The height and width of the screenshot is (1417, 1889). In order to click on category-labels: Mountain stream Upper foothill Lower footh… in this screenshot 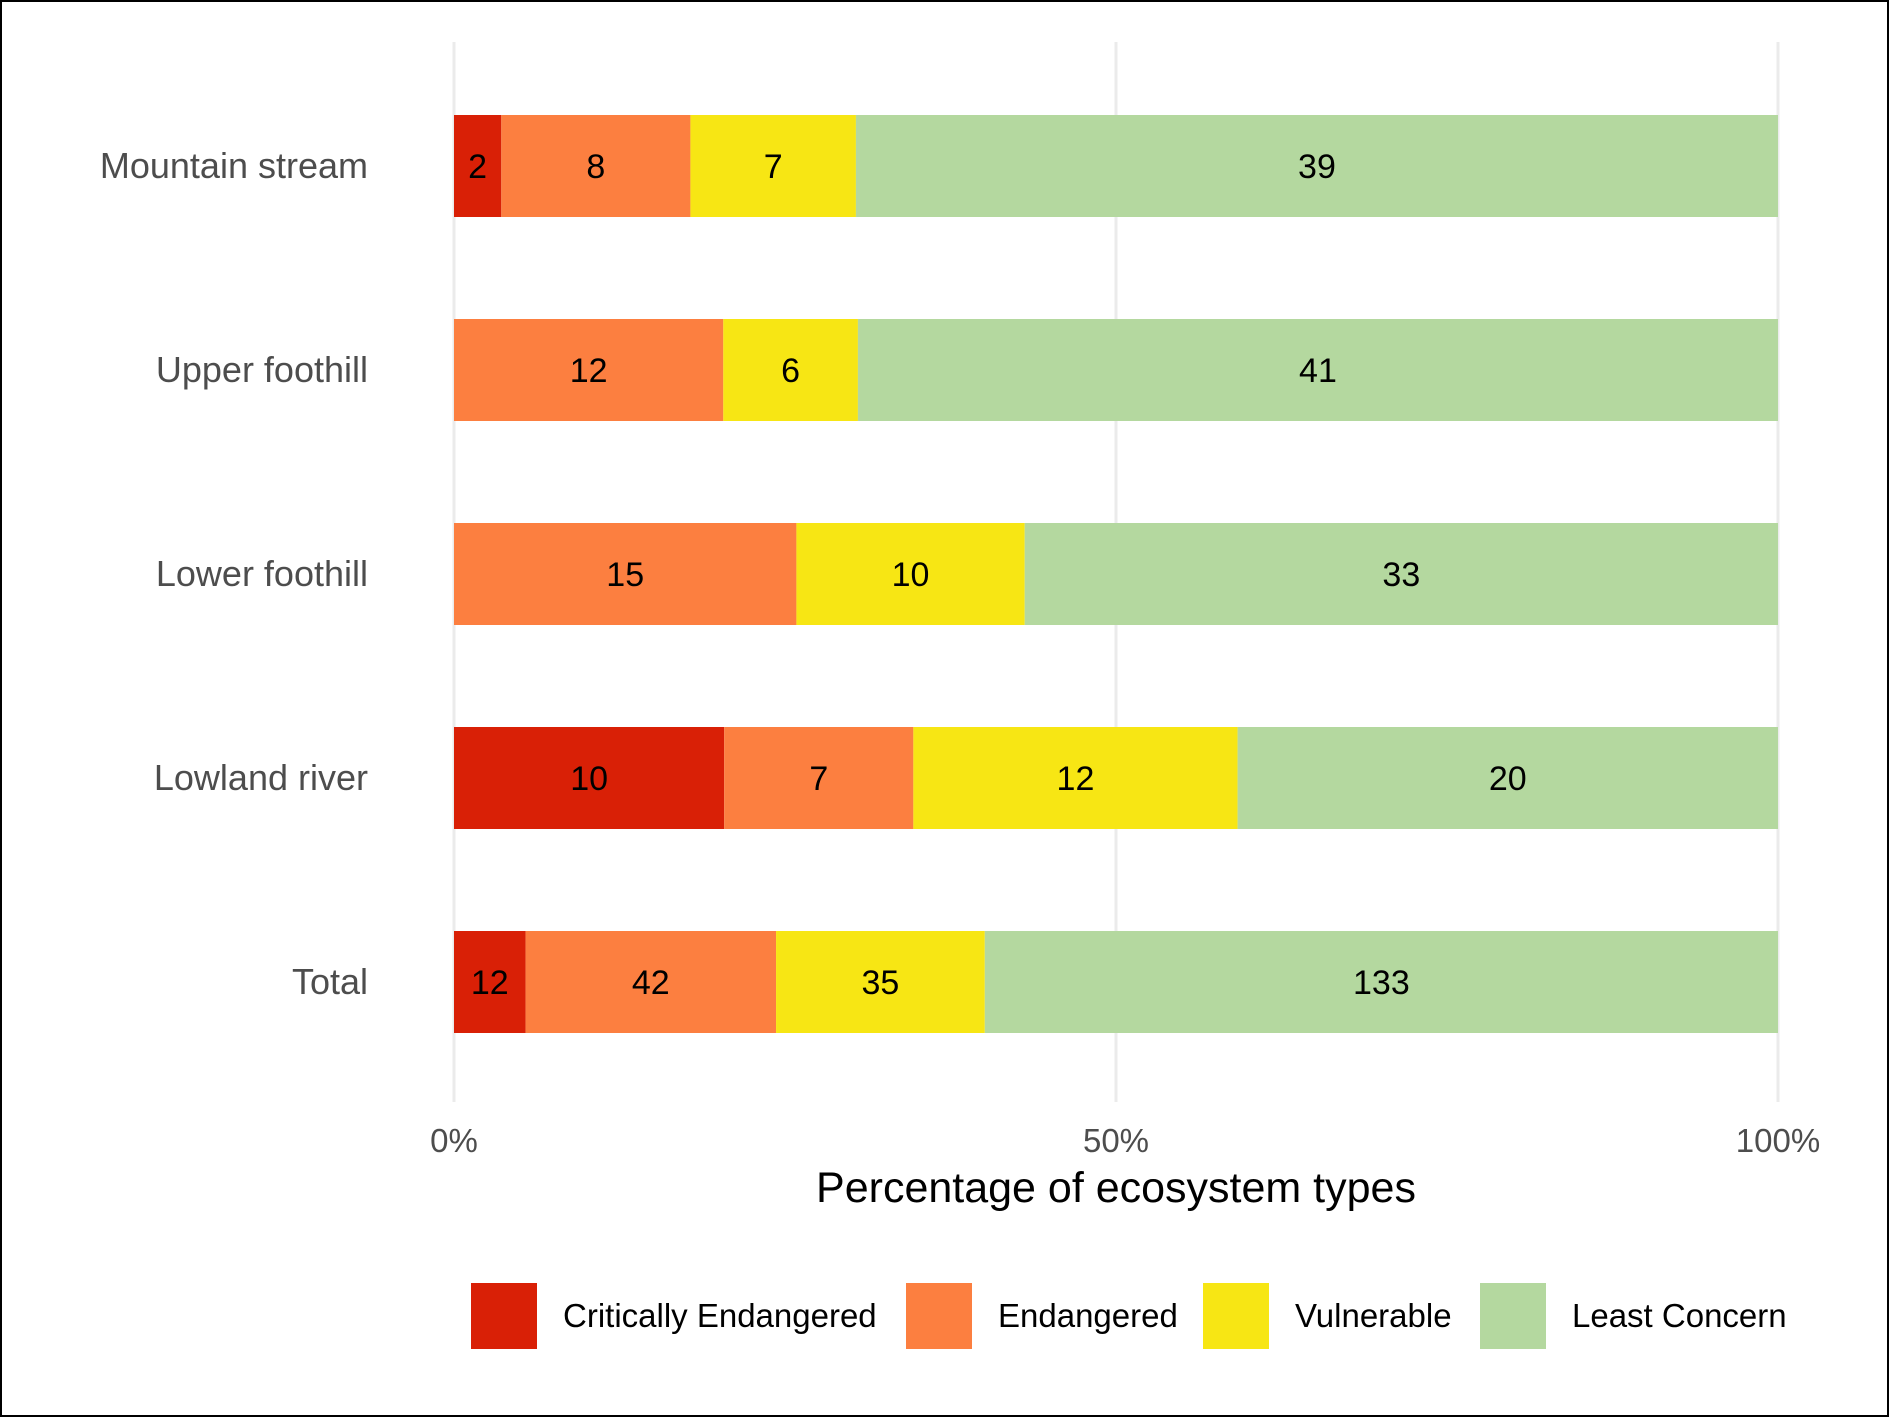, I will do `click(234, 573)`.